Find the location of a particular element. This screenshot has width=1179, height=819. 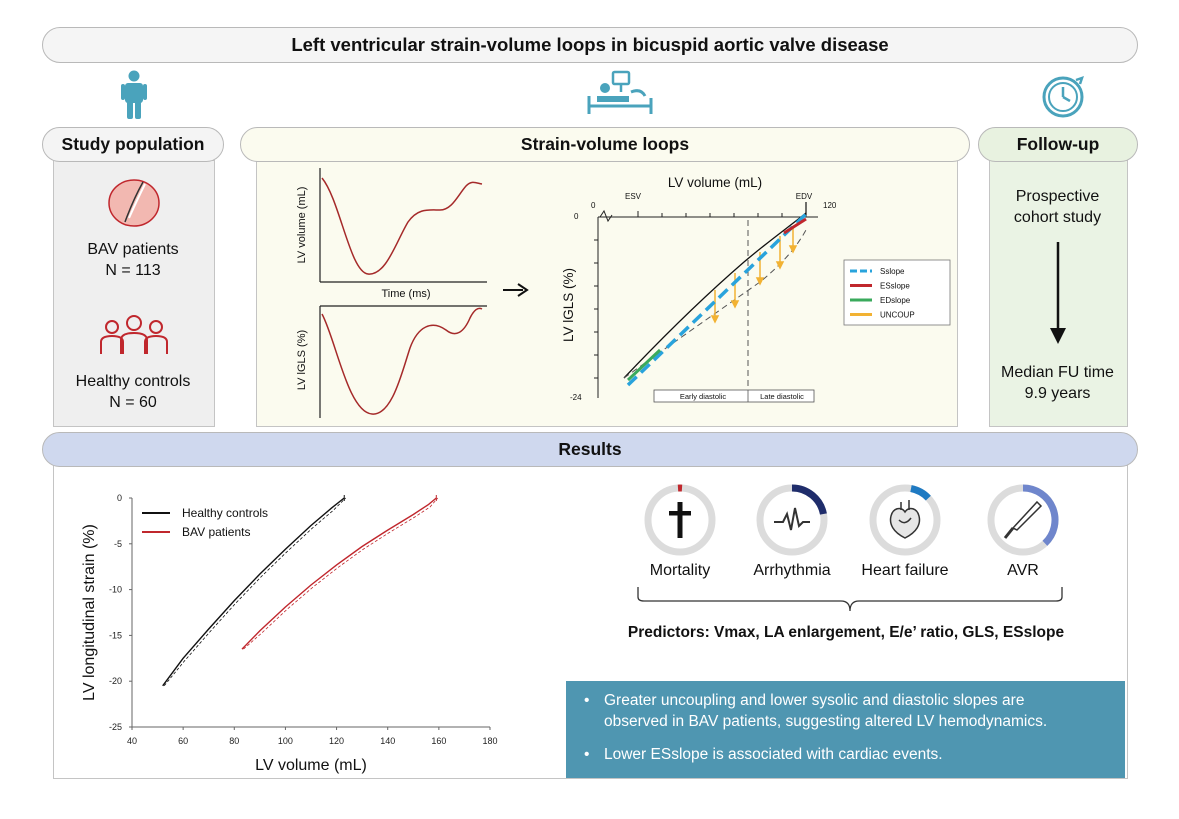

loop-systolic is located at coordinates (715, 295).